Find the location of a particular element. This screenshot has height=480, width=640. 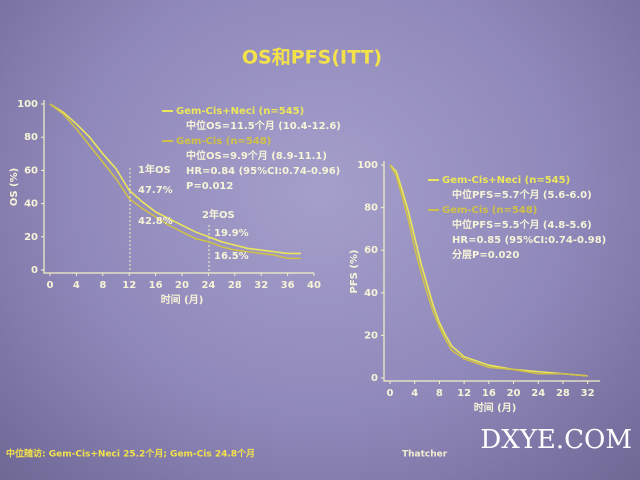

legend-note: P=0.012 is located at coordinates (209, 186).